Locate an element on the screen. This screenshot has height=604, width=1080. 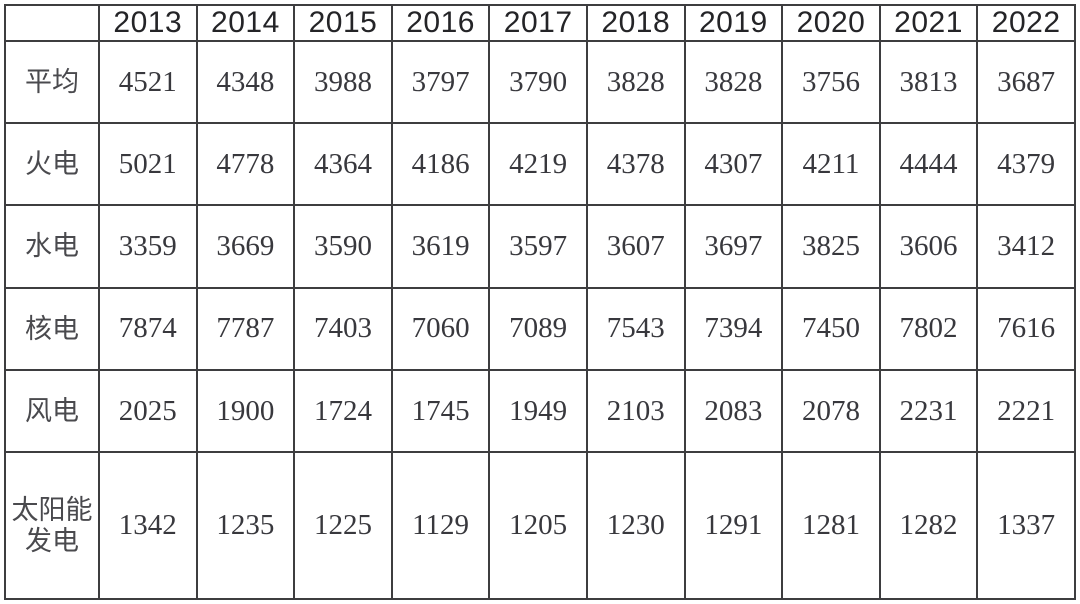
value-cell: 3988 is located at coordinates (343, 82).